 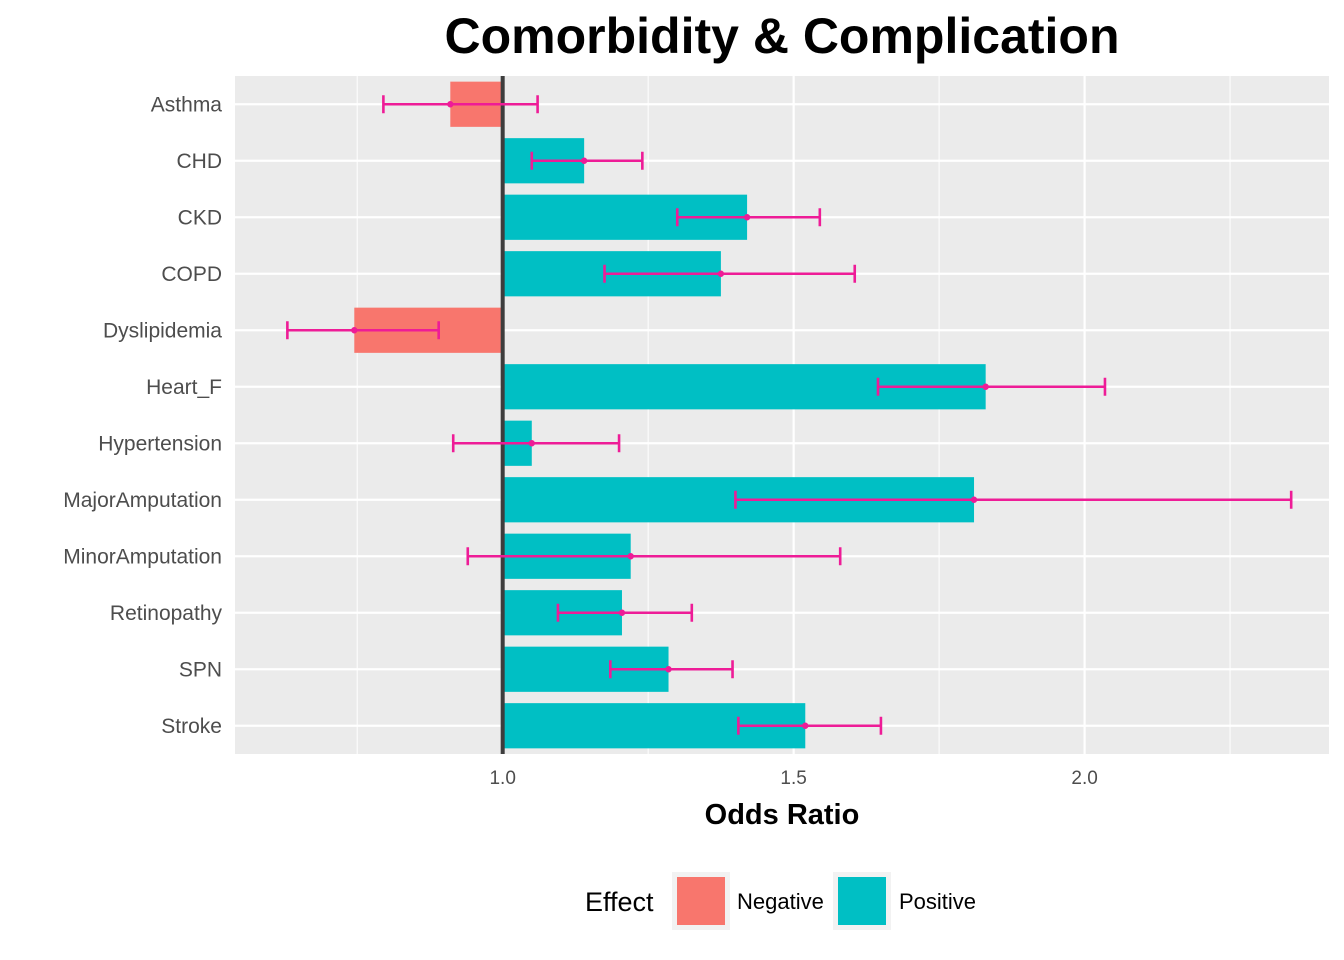 I want to click on point-chd, so click(x=584, y=160).